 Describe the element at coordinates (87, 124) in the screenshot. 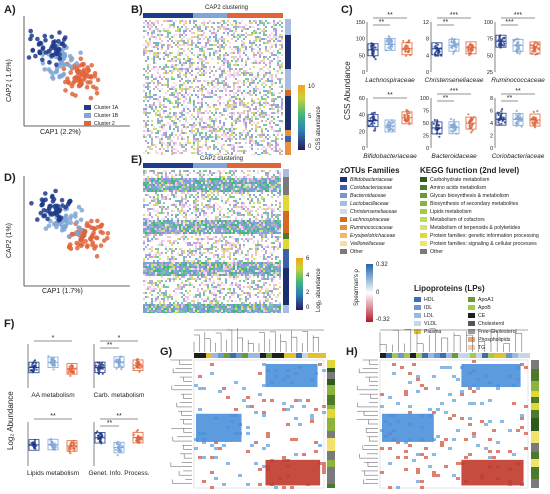

I see `cluster-2-swatch` at that location.